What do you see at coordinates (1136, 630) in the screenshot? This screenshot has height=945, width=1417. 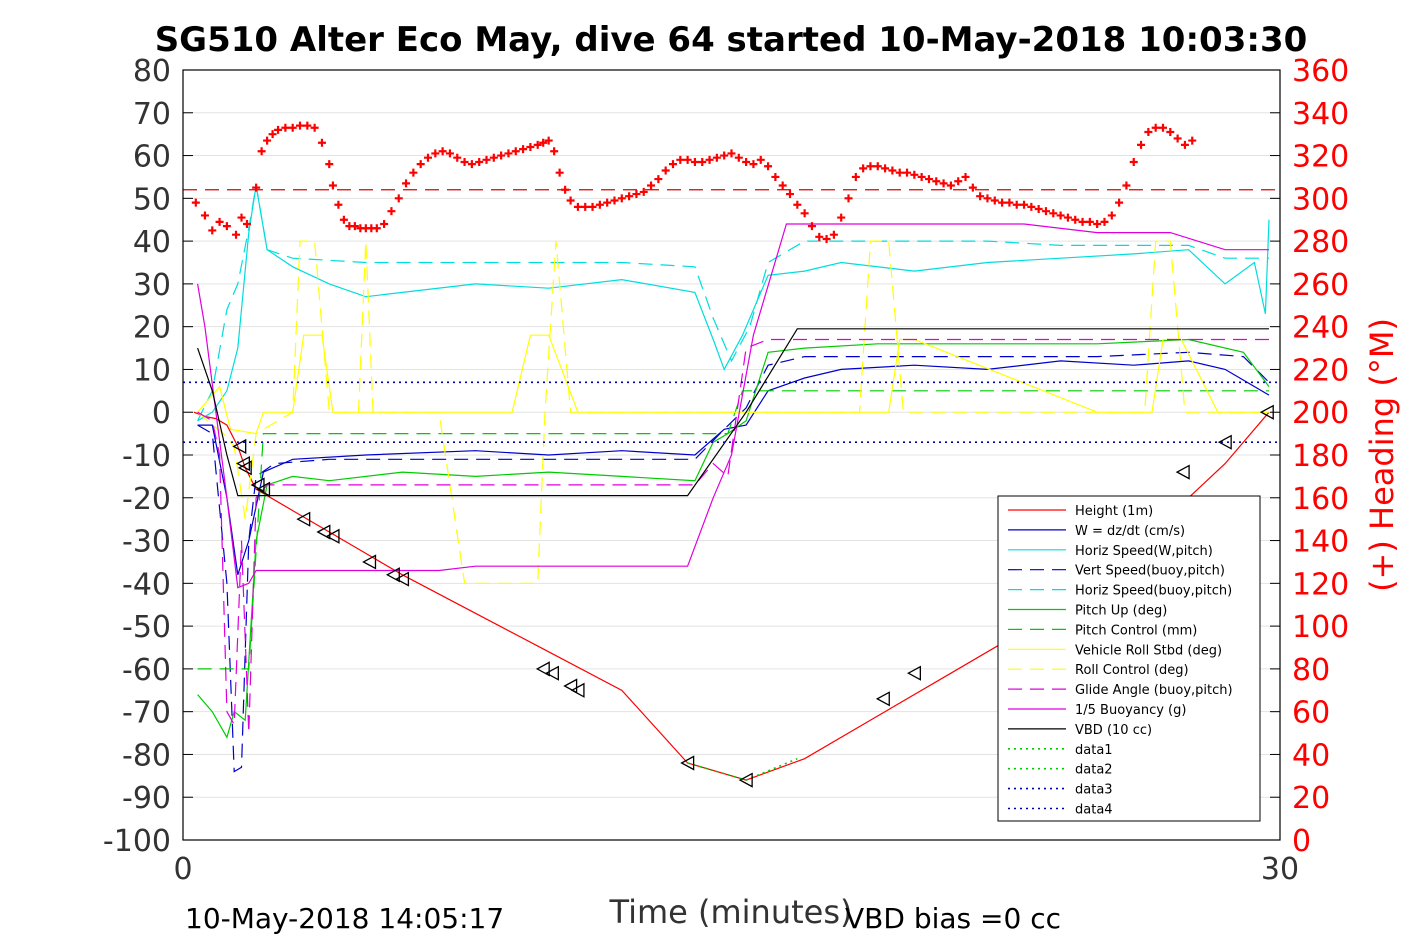 I see `legend-label-6: Pitch Control (mm)` at bounding box center [1136, 630].